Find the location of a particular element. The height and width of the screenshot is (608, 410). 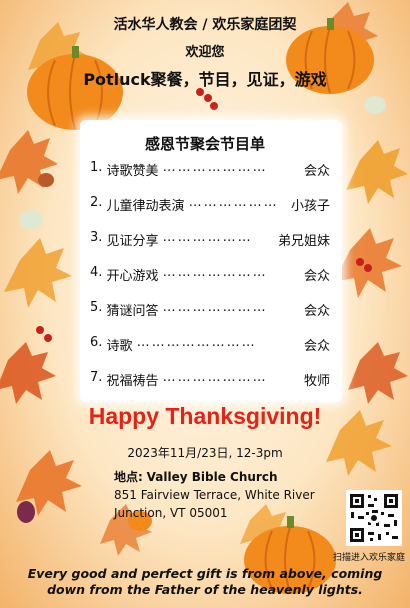

program-item-number: 7. is located at coordinates (96, 377).